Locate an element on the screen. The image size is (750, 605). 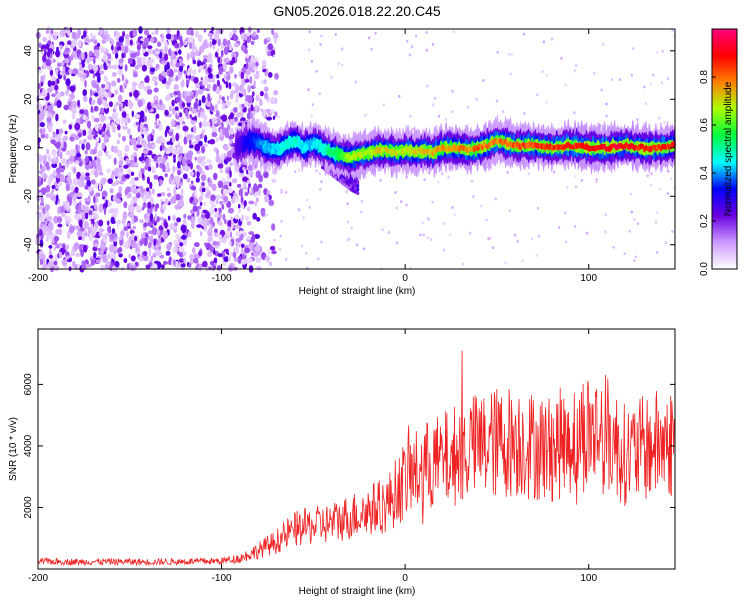
y-tick-label: 20 is located at coordinates (28, 99).